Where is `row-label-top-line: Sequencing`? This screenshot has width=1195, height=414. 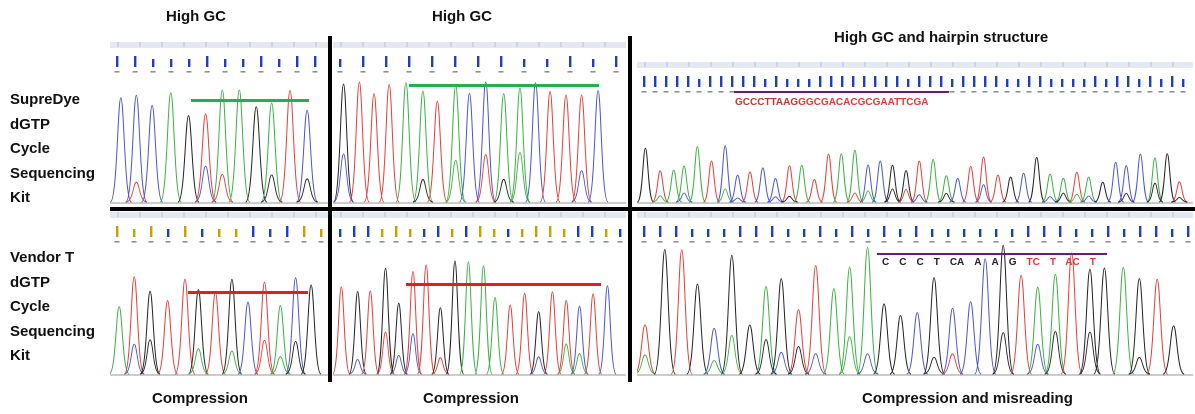 row-label-top-line: Sequencing is located at coordinates (53, 173).